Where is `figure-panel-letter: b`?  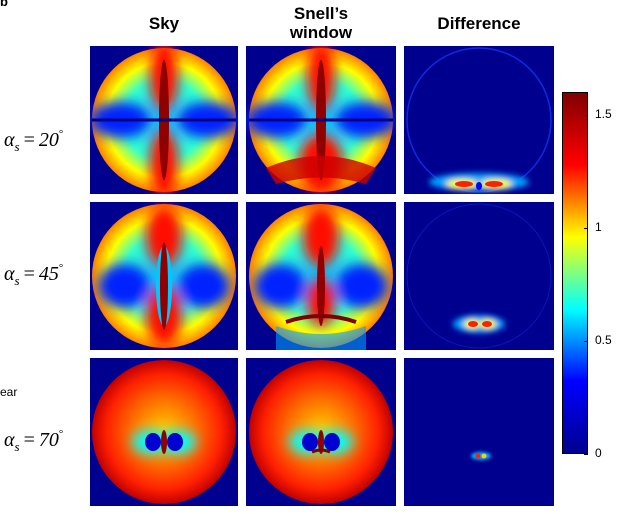
figure-panel-letter: b is located at coordinates (4, 4).